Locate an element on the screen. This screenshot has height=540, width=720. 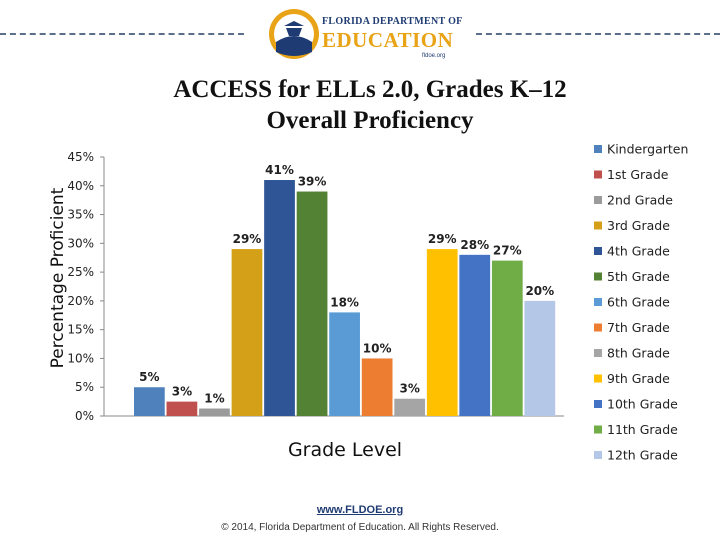
logo-org-line: FLORIDA DEPARTMENT OF is located at coordinates (392, 21).